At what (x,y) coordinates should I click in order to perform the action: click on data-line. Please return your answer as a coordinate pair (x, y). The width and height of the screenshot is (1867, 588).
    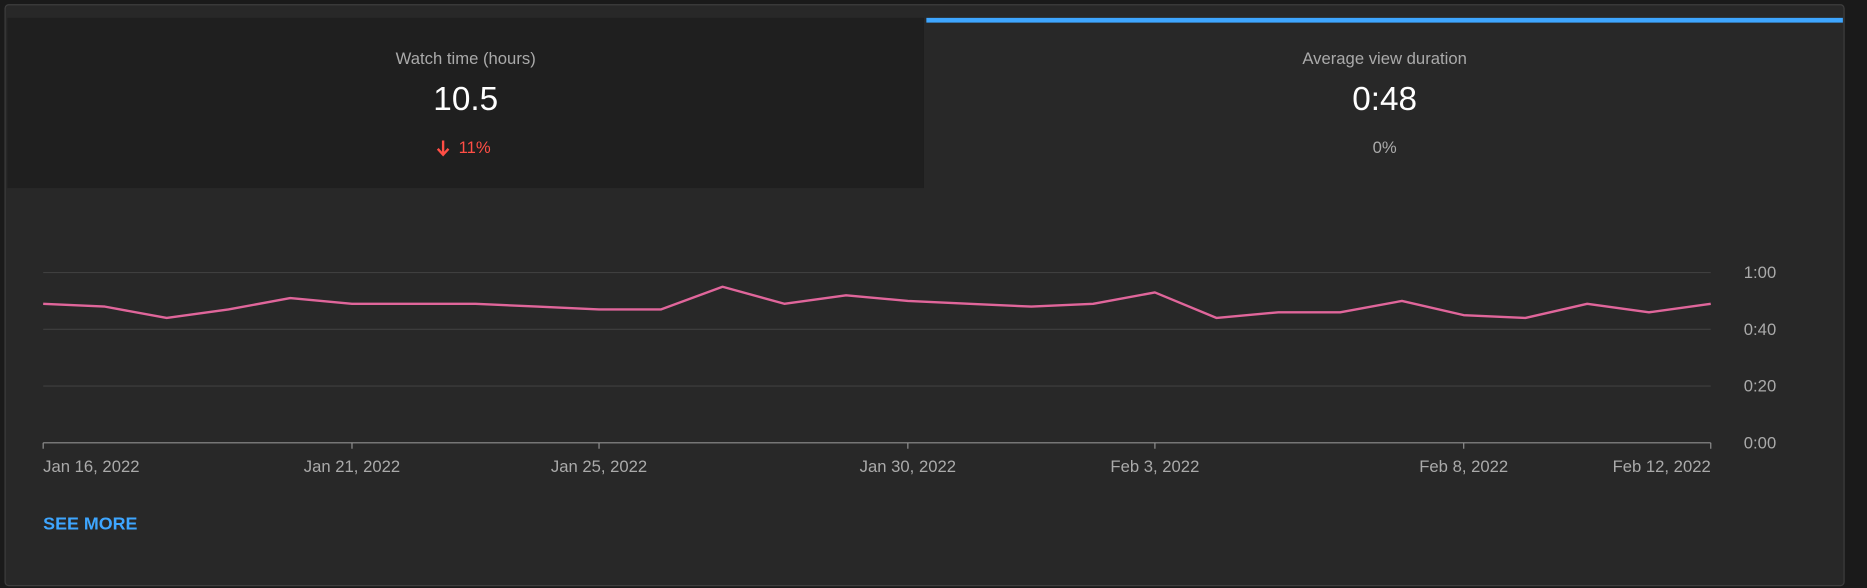
    Looking at the image, I should click on (877, 302).